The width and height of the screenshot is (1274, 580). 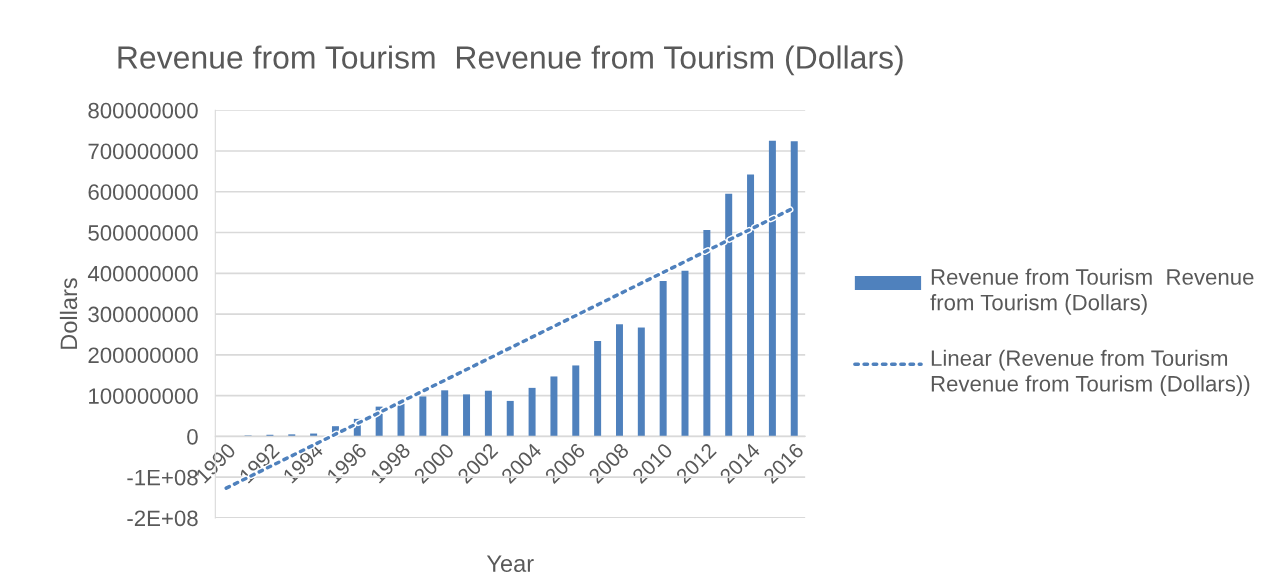 I want to click on y-axis-title: Dollars, so click(x=68, y=313).